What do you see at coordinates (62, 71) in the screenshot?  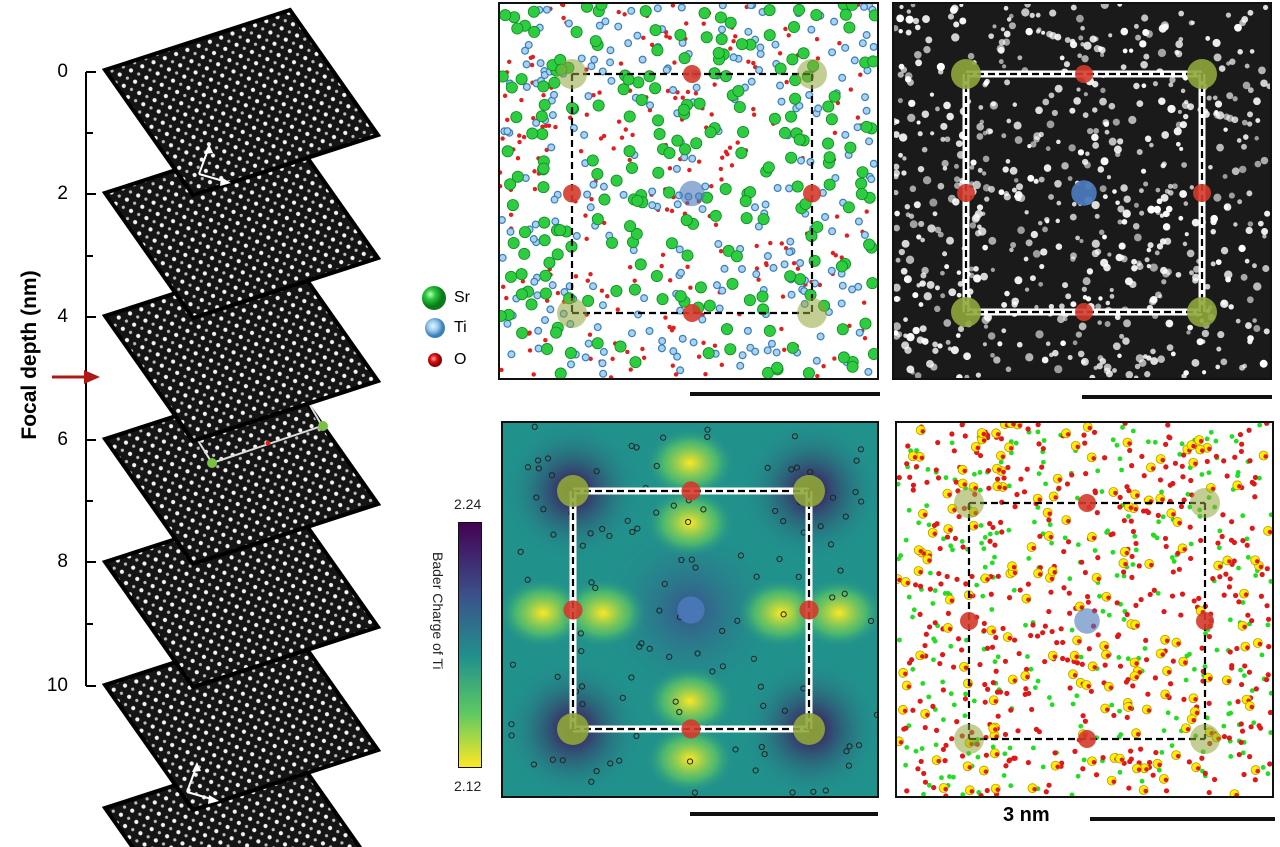 I see `tick-label: 0` at bounding box center [62, 71].